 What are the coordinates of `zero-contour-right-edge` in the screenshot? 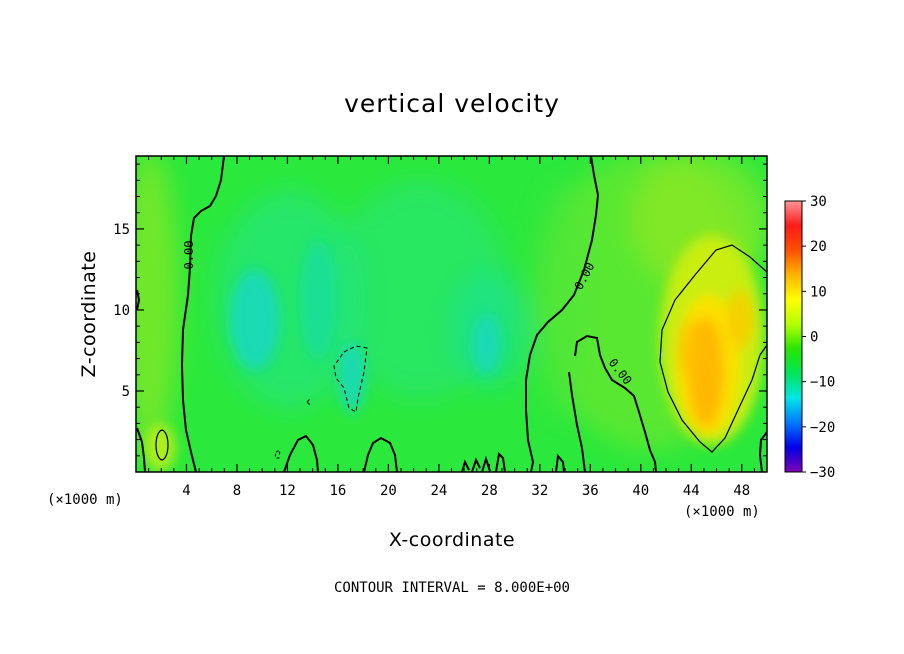 It's located at (762, 451).